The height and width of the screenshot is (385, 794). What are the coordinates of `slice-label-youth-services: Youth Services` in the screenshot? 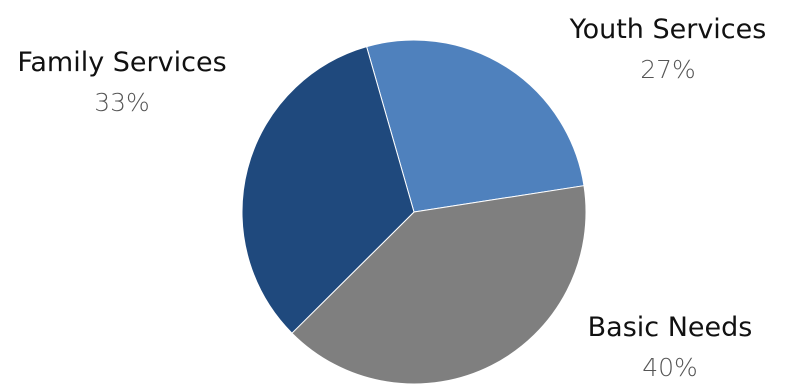 It's located at (668, 29).